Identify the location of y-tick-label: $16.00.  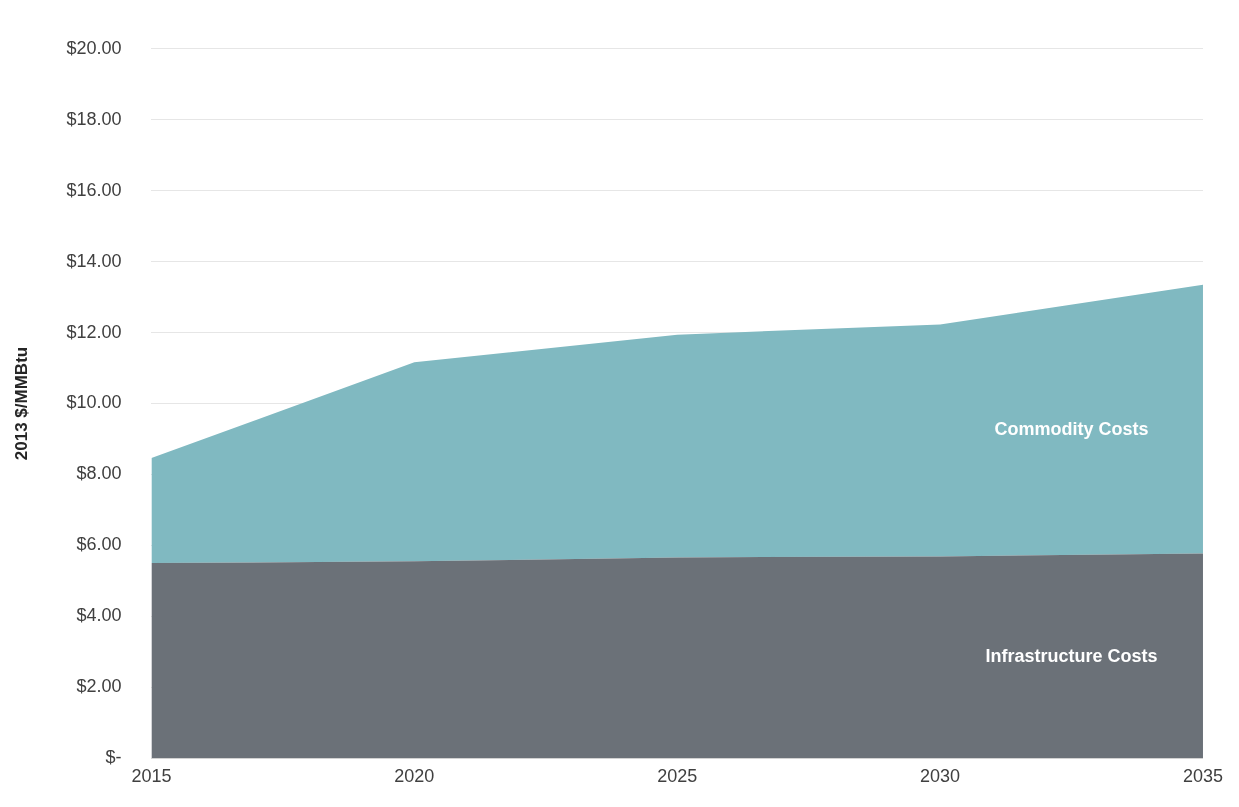
(94, 189).